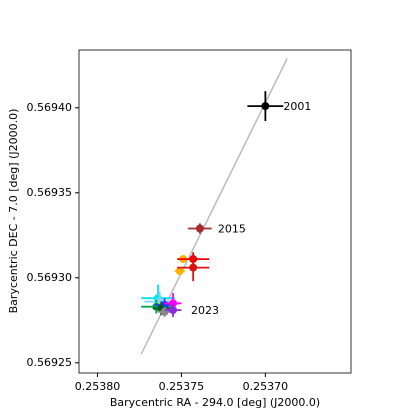 The width and height of the screenshot is (420, 420). I want to click on x-tick-label: 0.25370, so click(266, 386).